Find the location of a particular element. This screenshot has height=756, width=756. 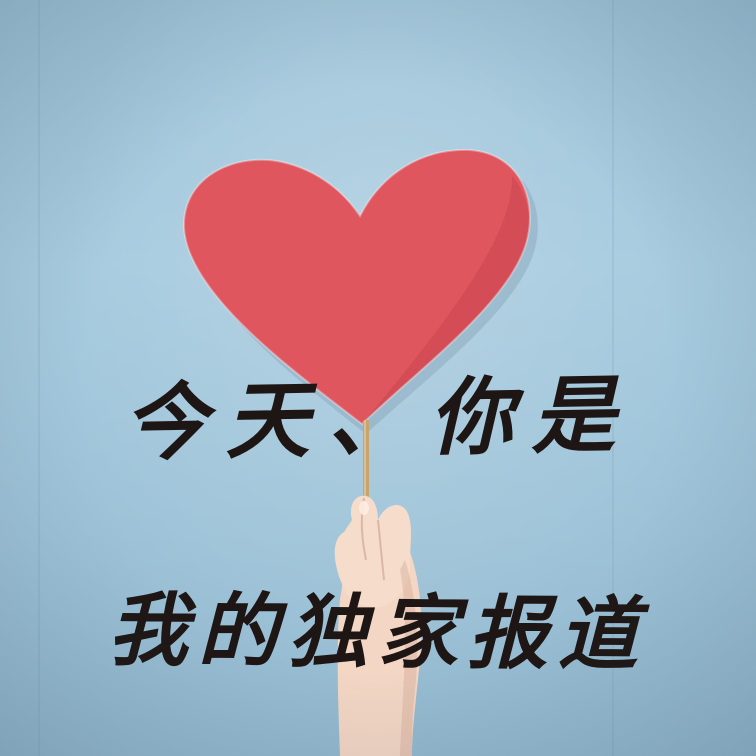

fingernail is located at coordinates (364, 508).